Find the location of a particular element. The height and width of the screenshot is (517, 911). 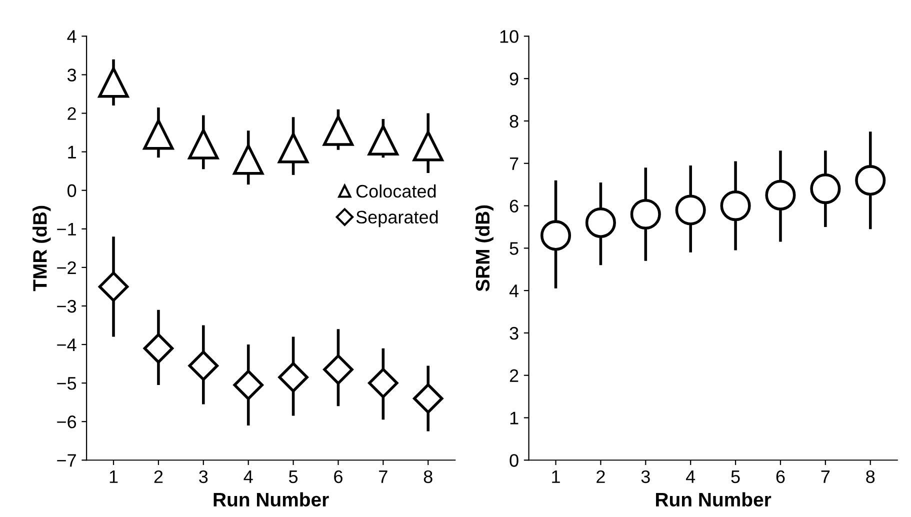

y-tick-label: 7 is located at coordinates (514, 163).